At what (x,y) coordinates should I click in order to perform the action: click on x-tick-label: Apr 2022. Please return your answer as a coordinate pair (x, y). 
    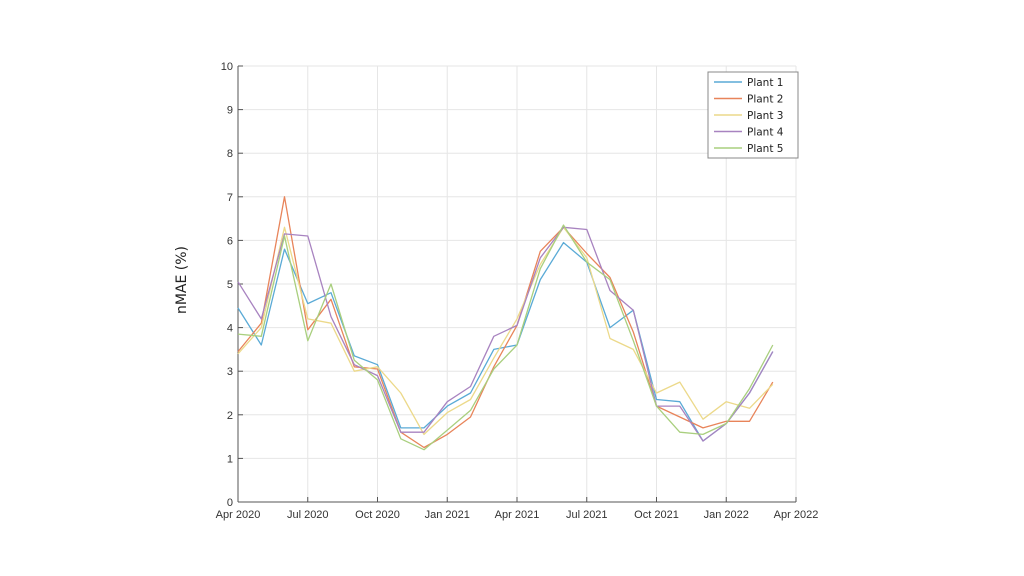
    Looking at the image, I should click on (796, 515).